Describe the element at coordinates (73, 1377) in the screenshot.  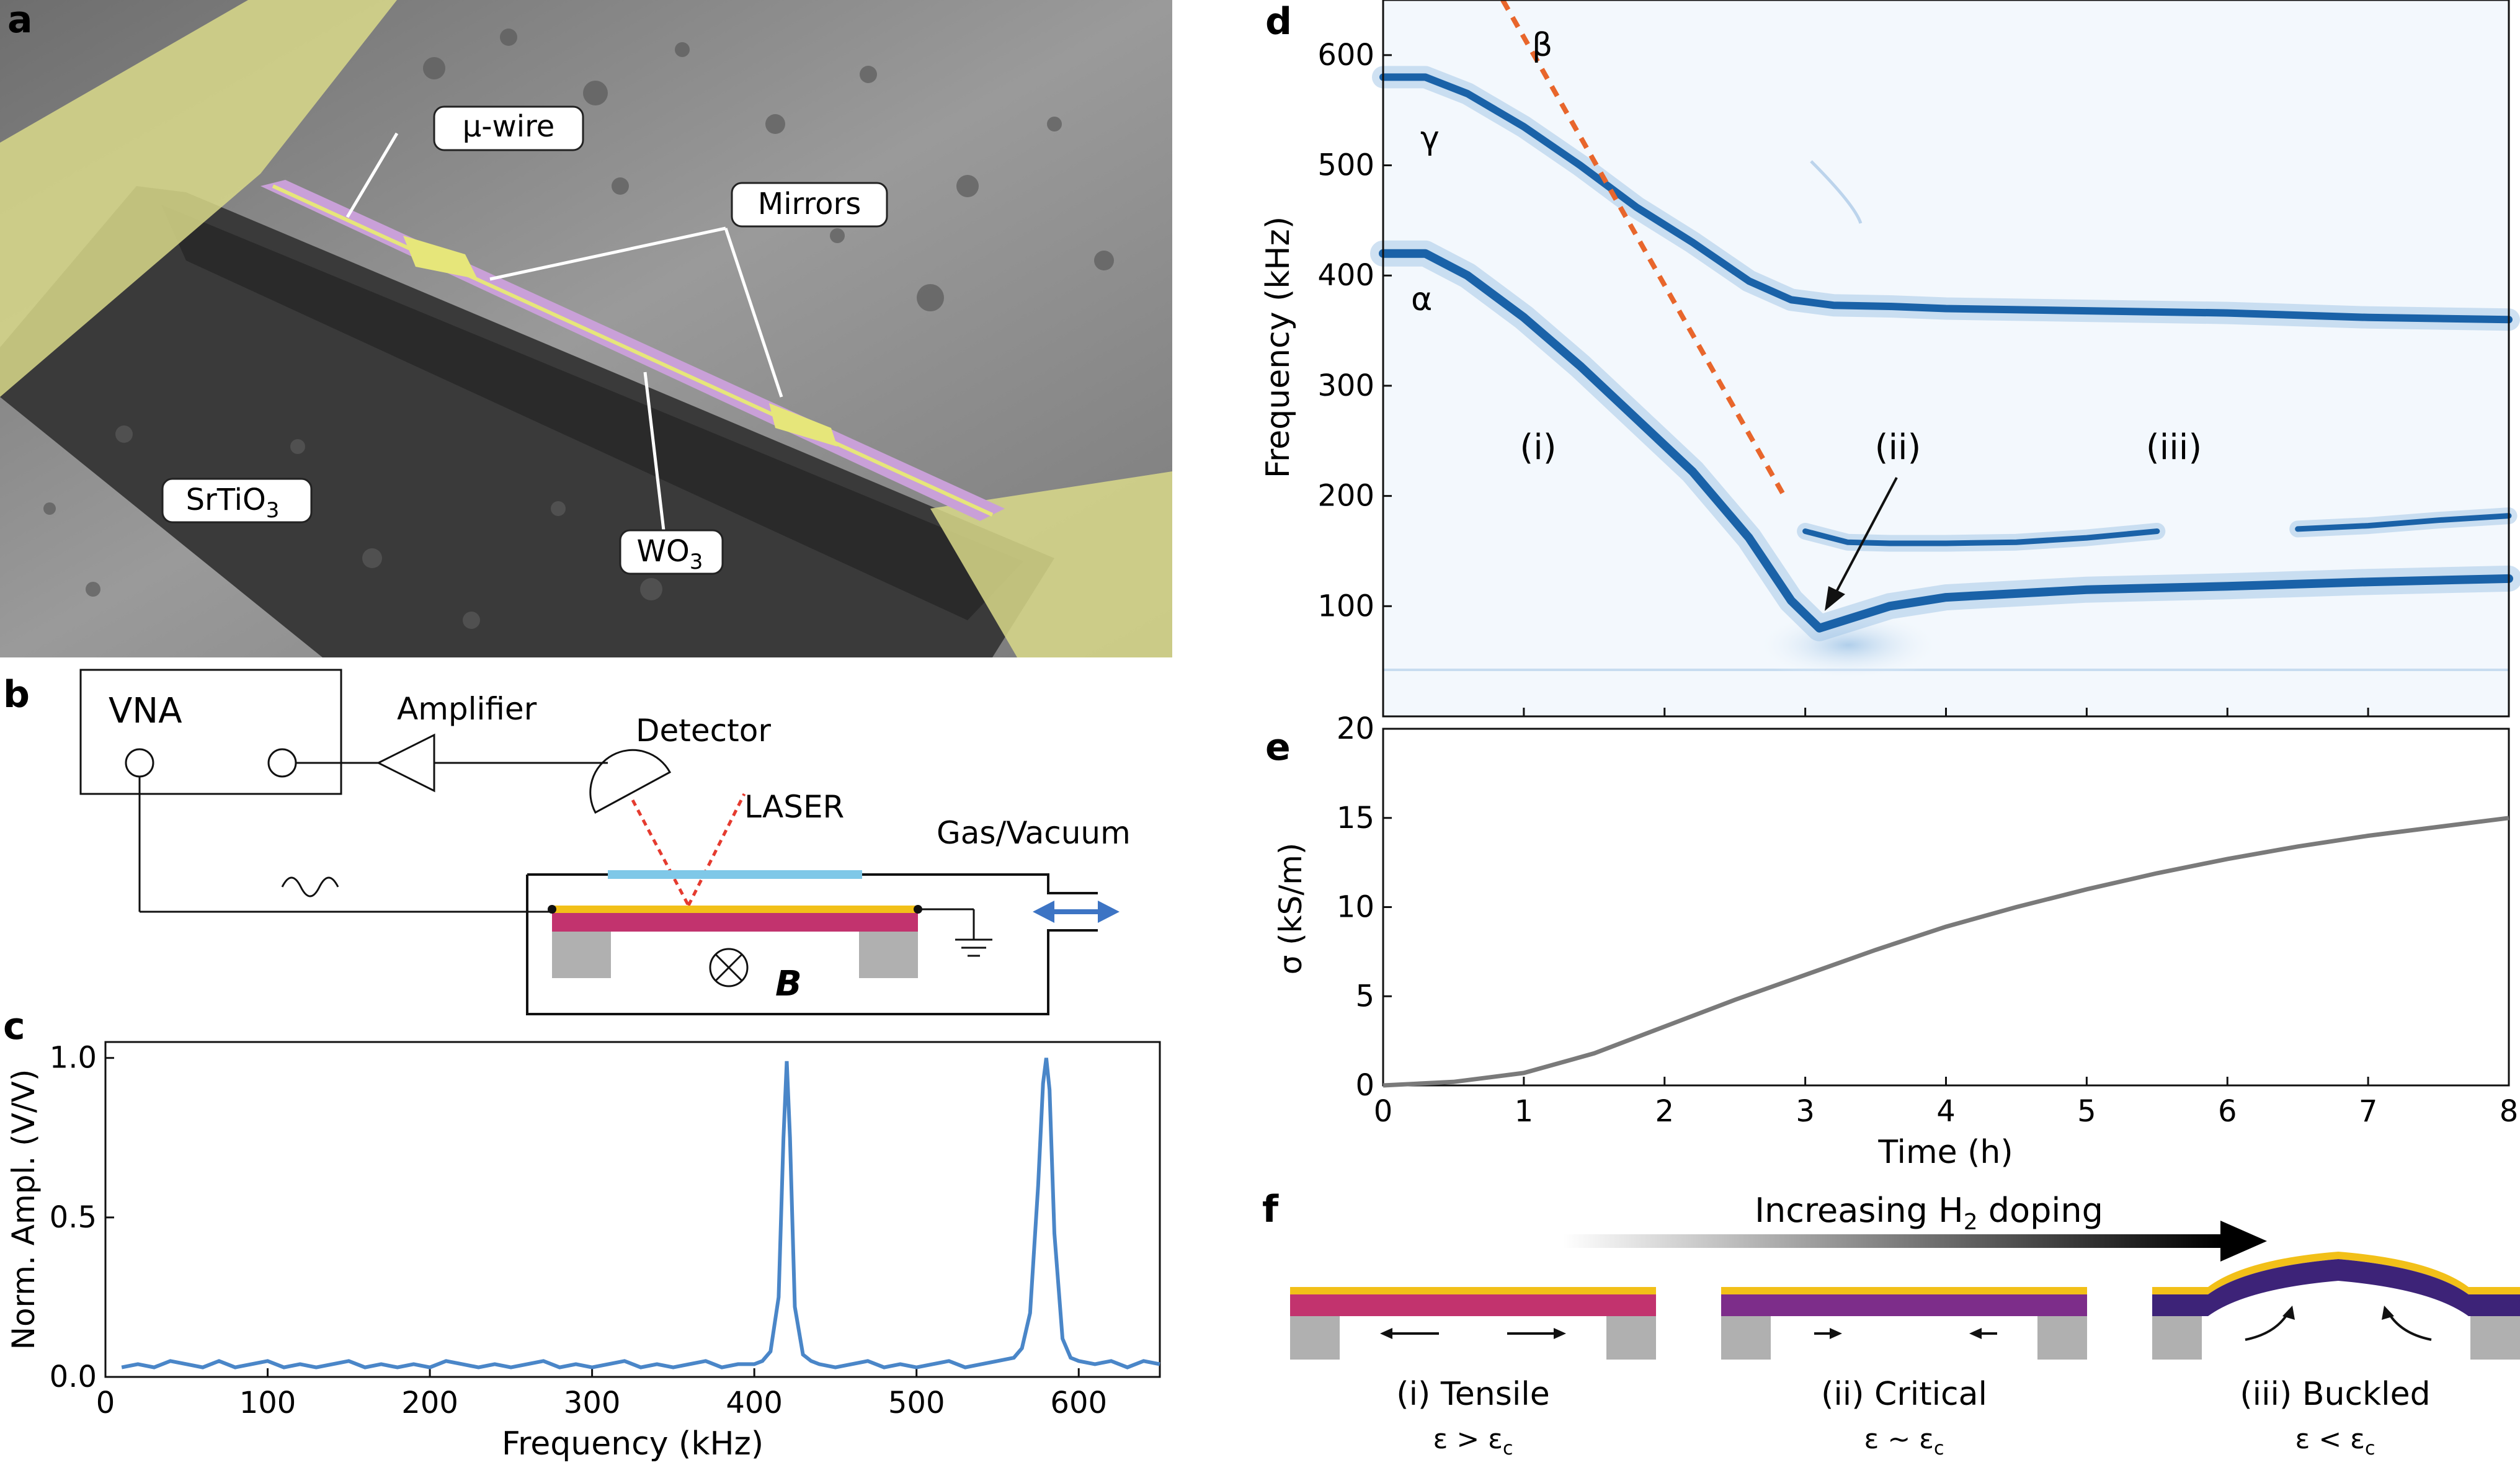
I see `c-ytick-label: 0.0` at that location.